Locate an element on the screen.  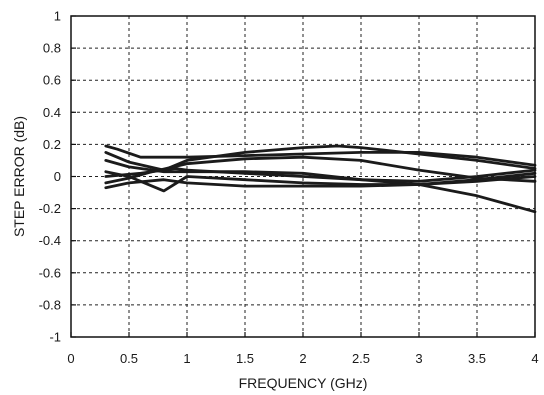
x-tick-label: 1 is located at coordinates (186, 358).